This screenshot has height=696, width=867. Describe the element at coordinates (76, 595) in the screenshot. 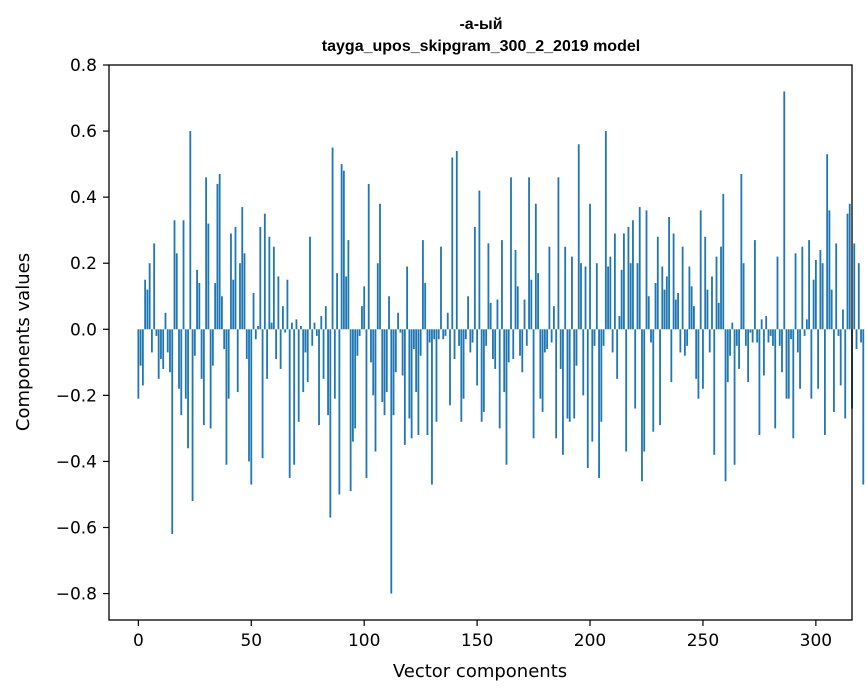

I see `y-tick-label-0: −0.8` at that location.